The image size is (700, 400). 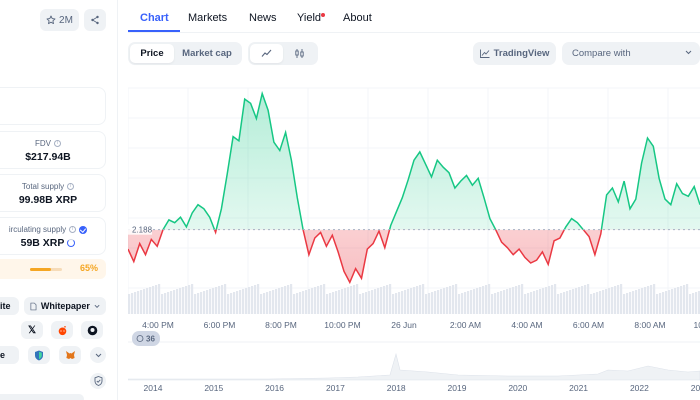 What do you see at coordinates (142, 230) in the screenshot?
I see `baseline-label: 2.188` at bounding box center [142, 230].